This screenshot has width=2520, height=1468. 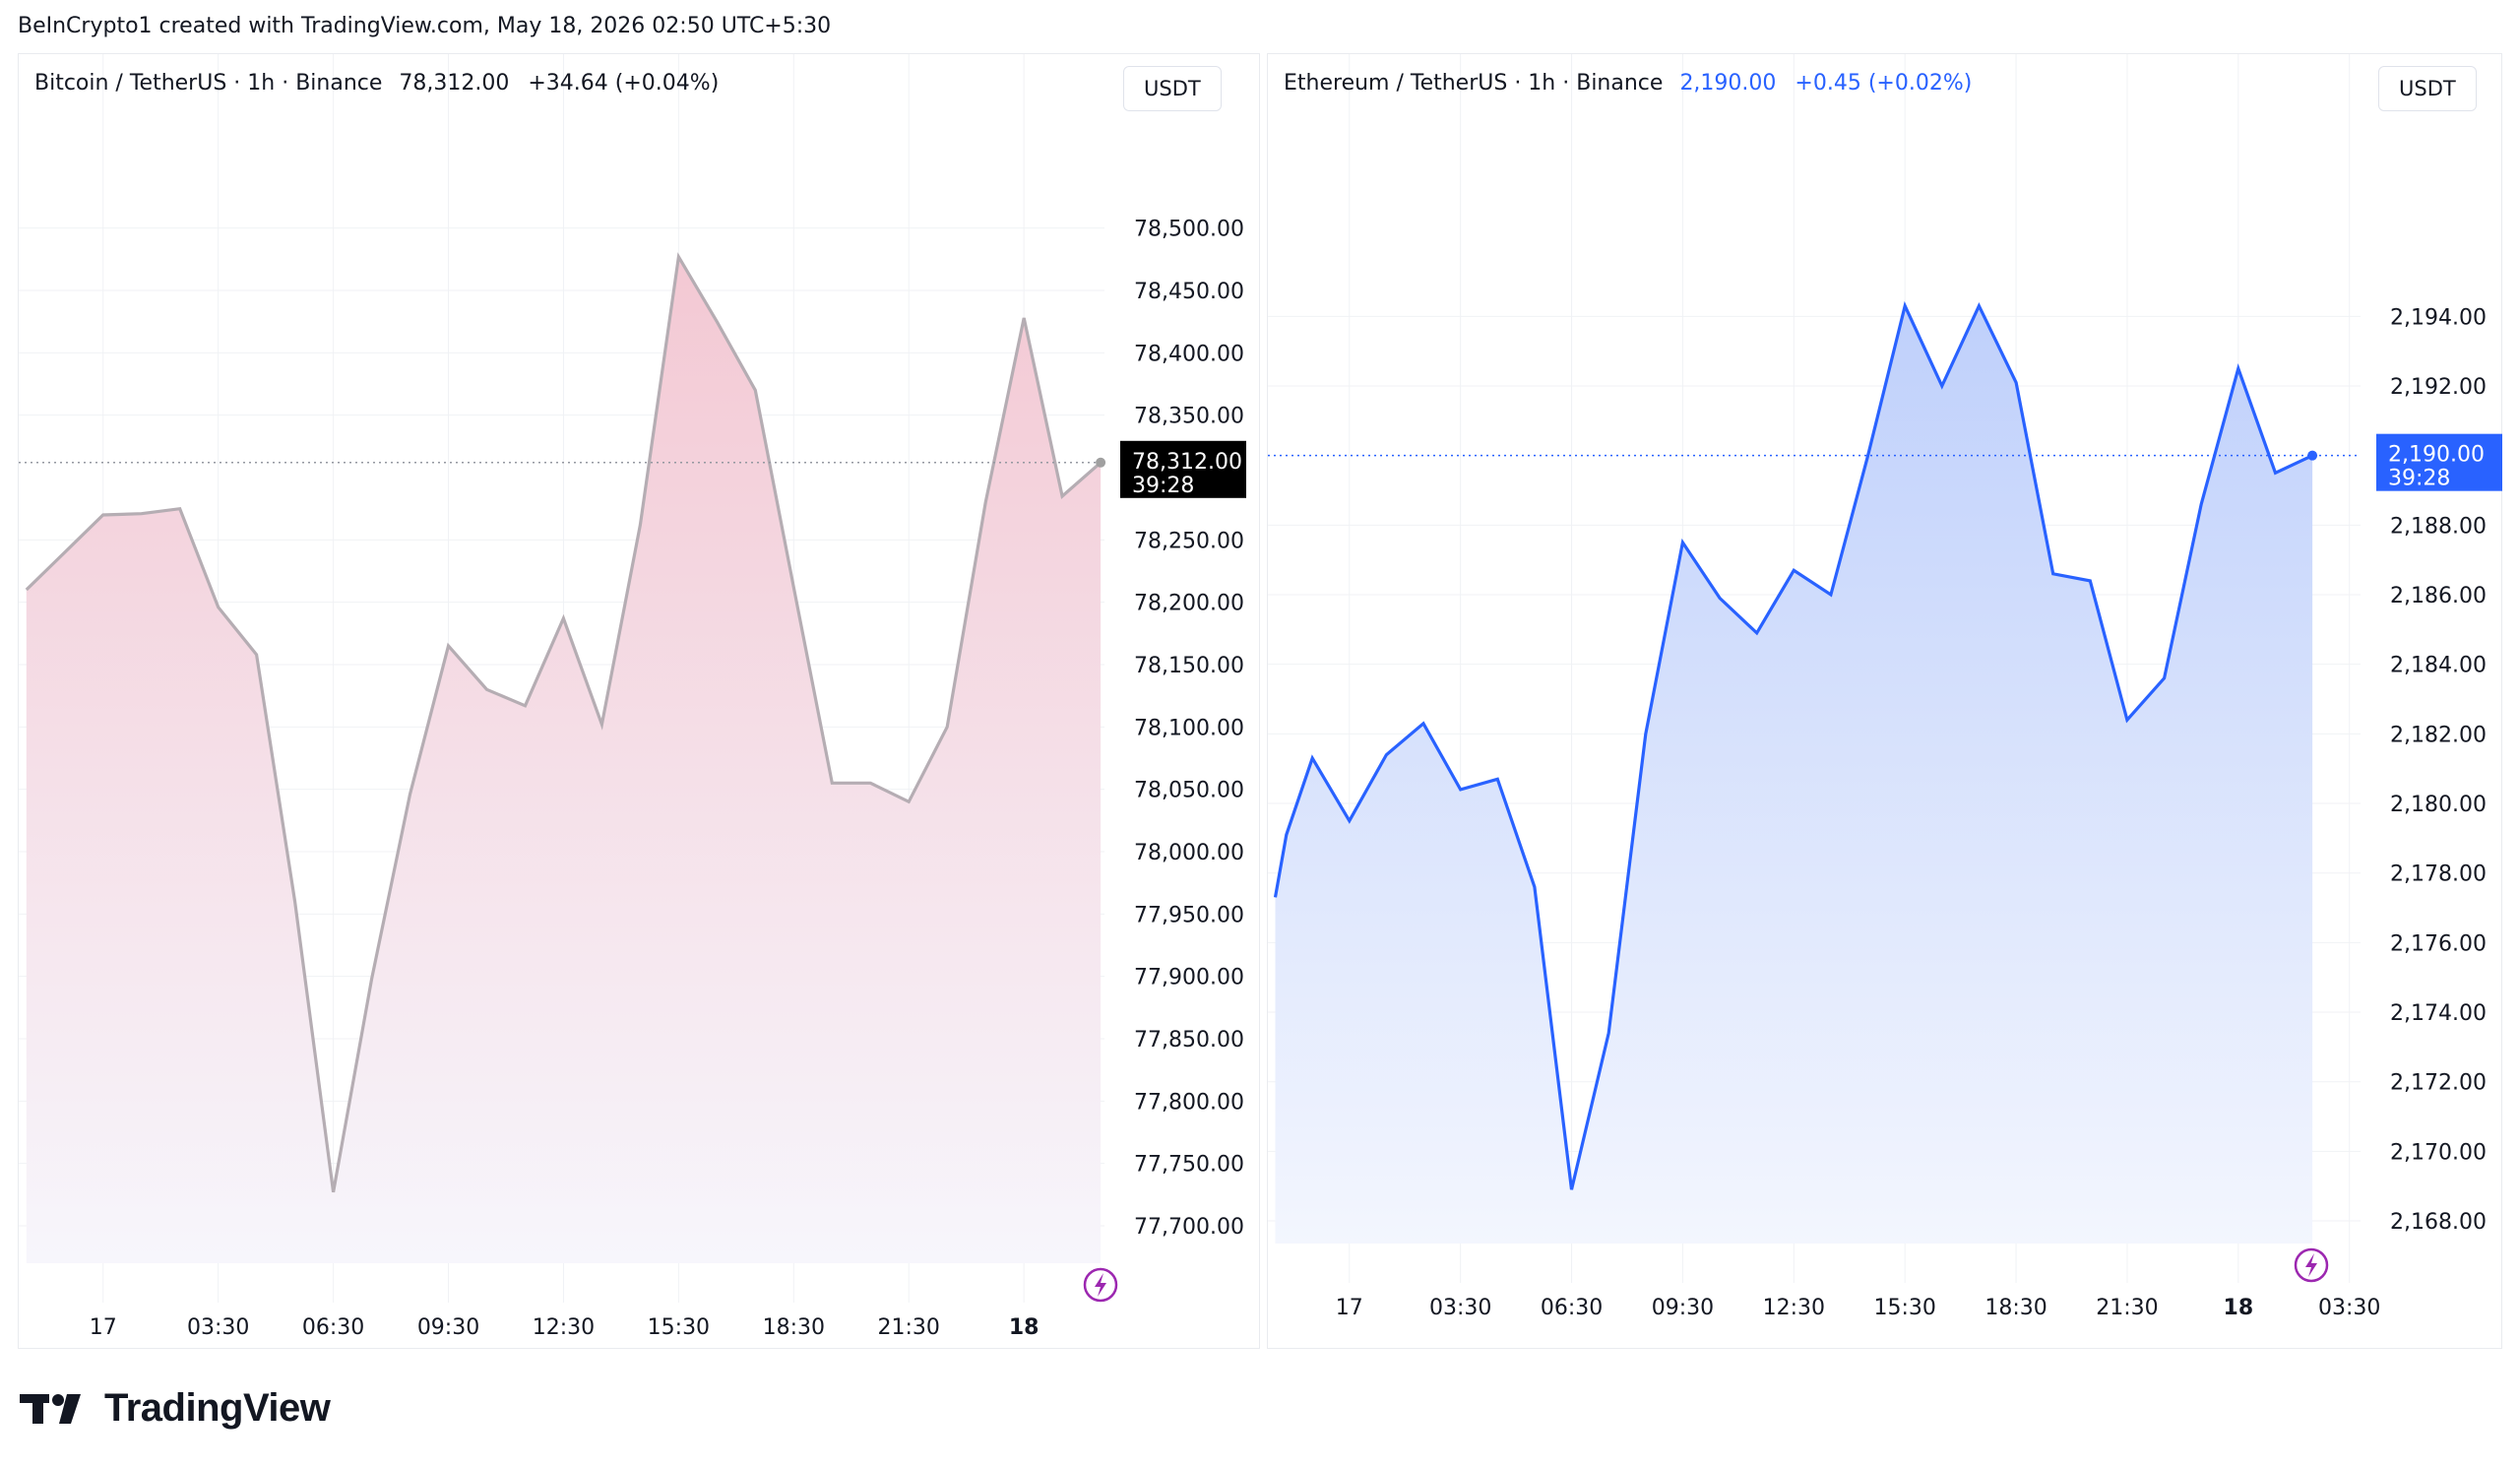 I want to click on ethereum-y-tick-label: 2,194.00, so click(x=2438, y=318).